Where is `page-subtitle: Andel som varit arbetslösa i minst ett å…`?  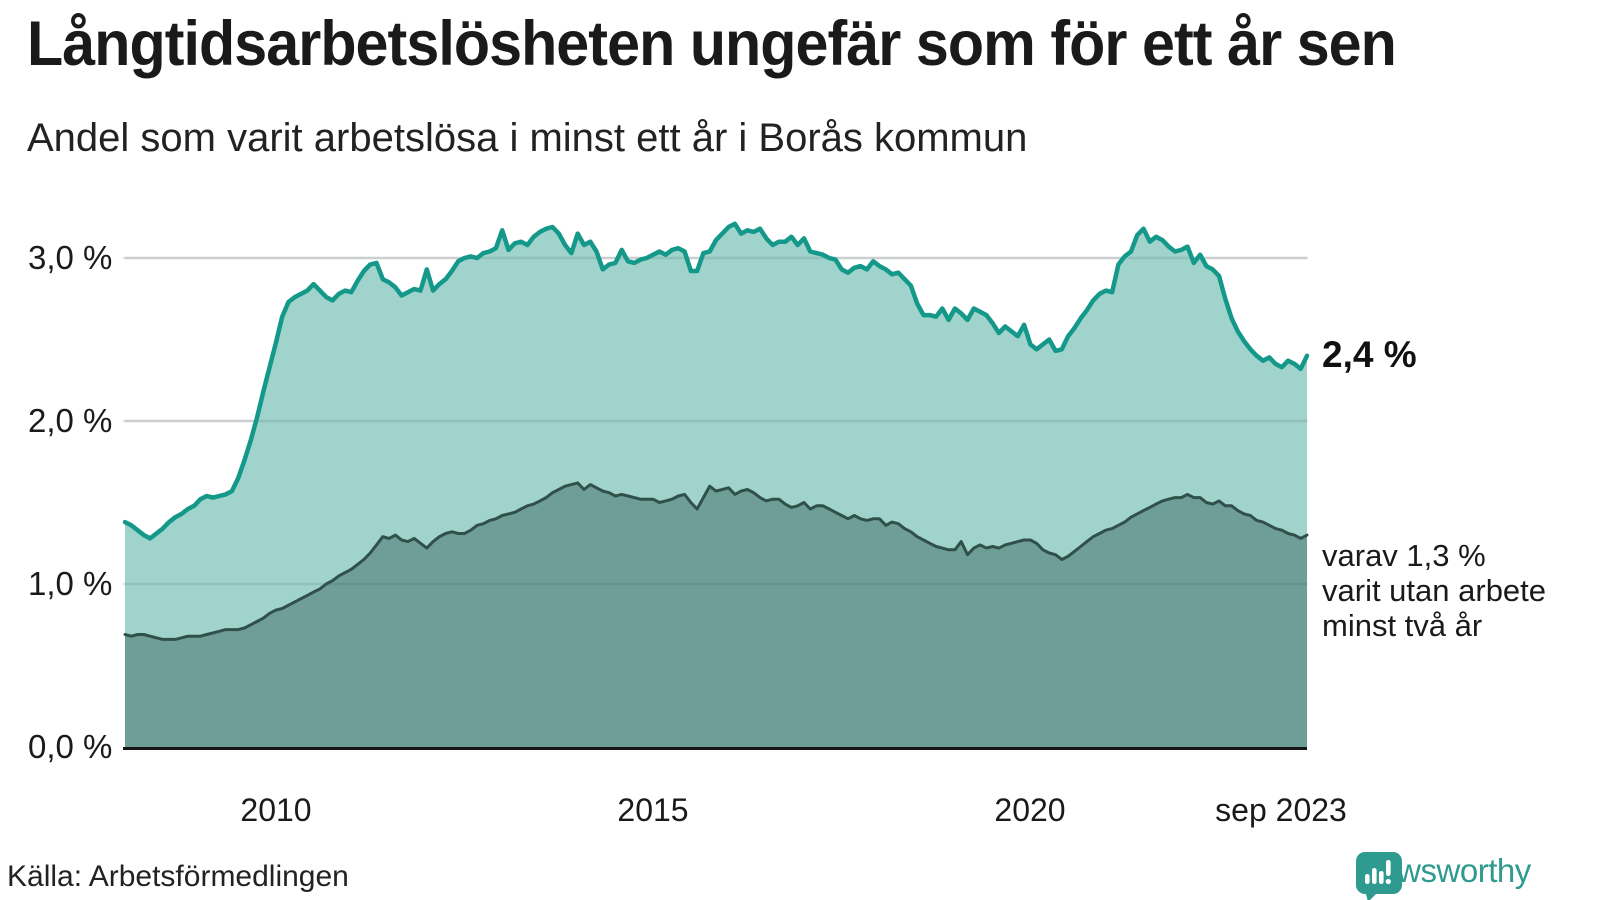
page-subtitle: Andel som varit arbetslösa i minst ett å… is located at coordinates (527, 138).